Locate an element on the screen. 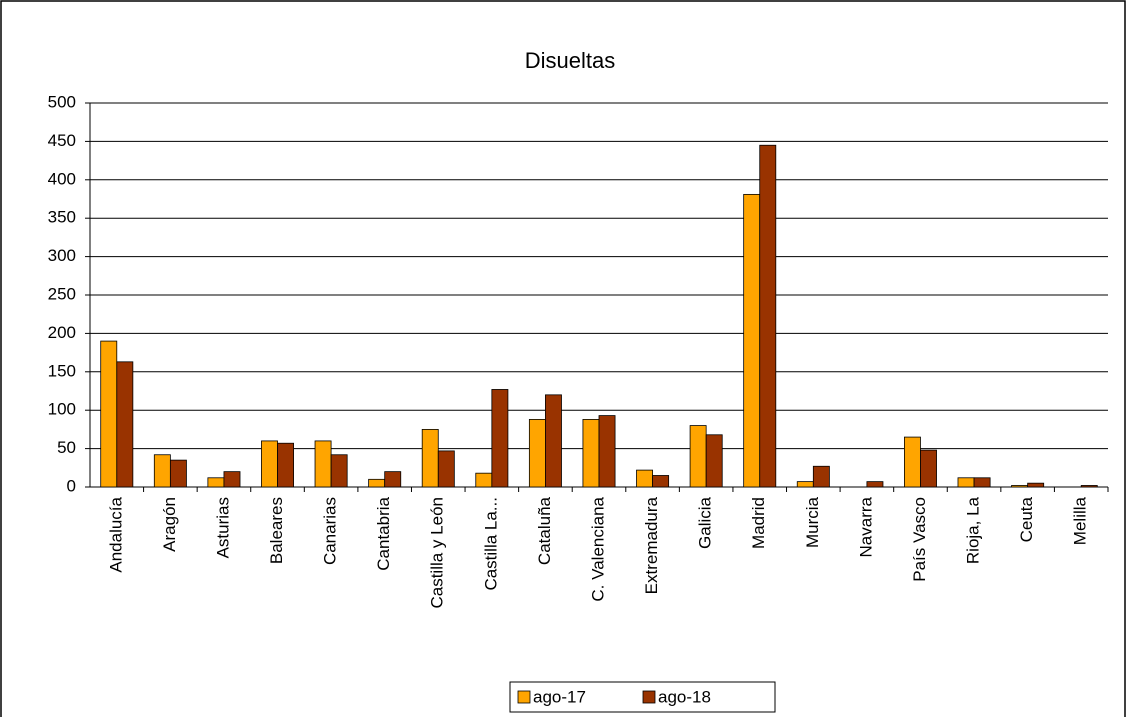 This screenshot has height=717, width=1127. y-tick-label: 150 is located at coordinates (62, 370).